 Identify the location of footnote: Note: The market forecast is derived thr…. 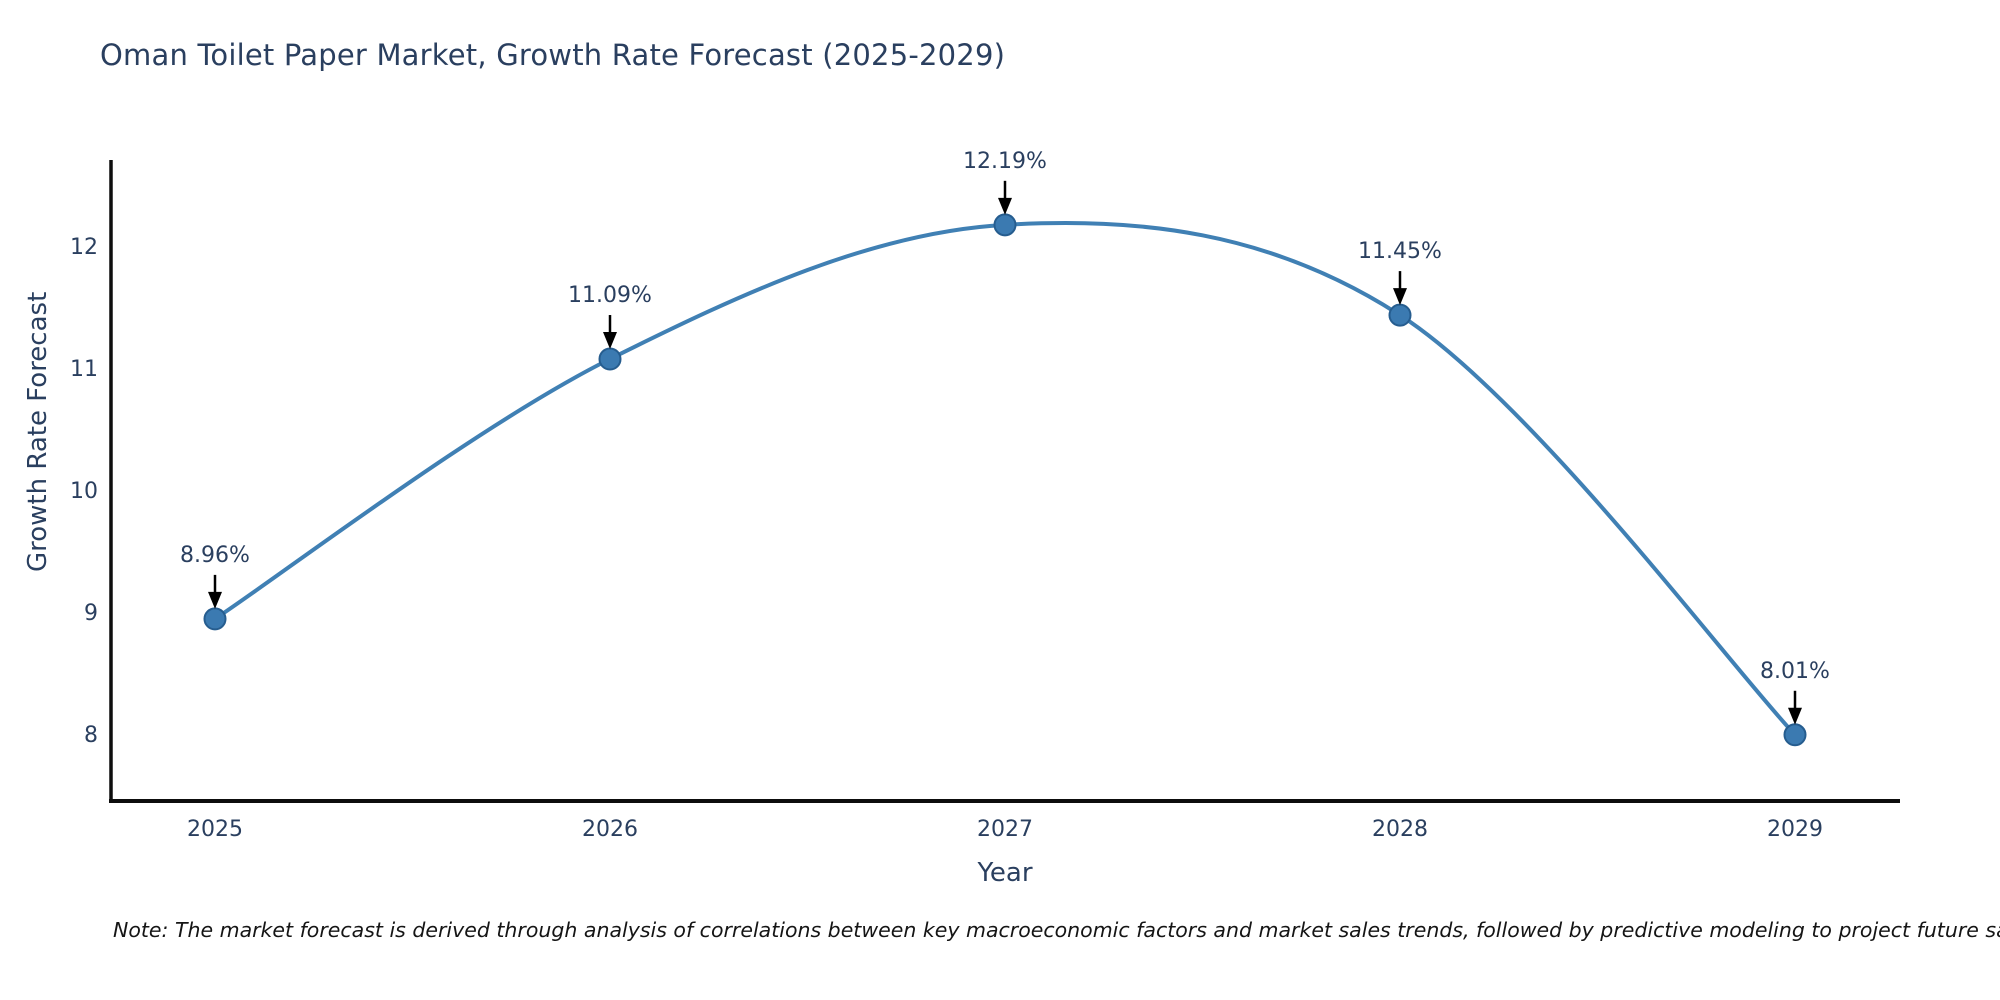
(1056, 930).